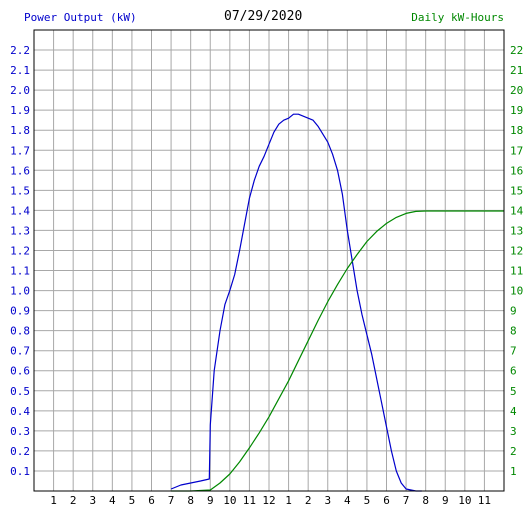  I want to click on right-y-tick-label: 1, so click(513, 471).